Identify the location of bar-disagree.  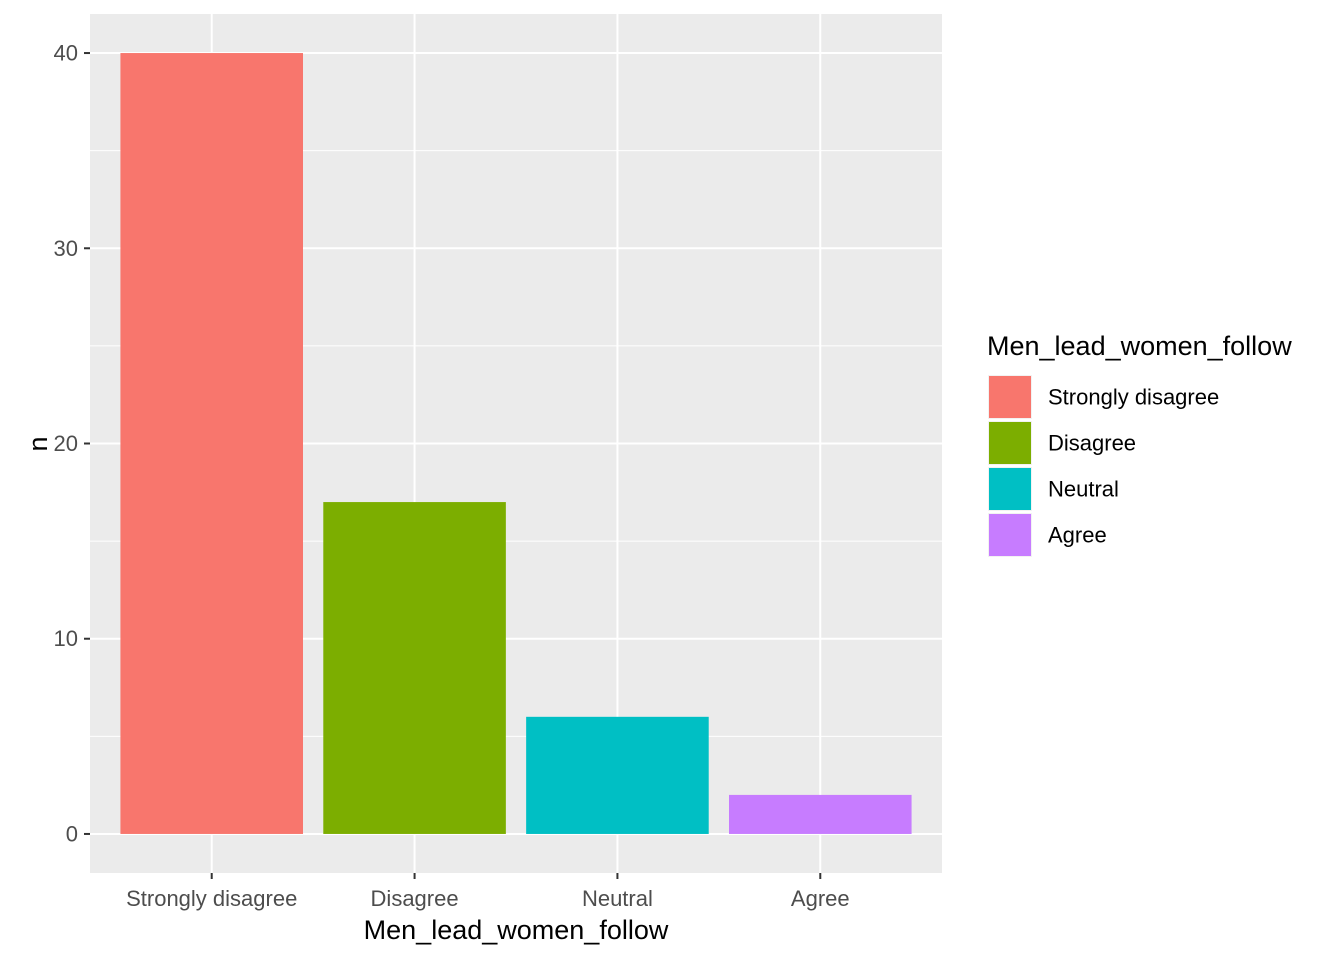
(414, 668).